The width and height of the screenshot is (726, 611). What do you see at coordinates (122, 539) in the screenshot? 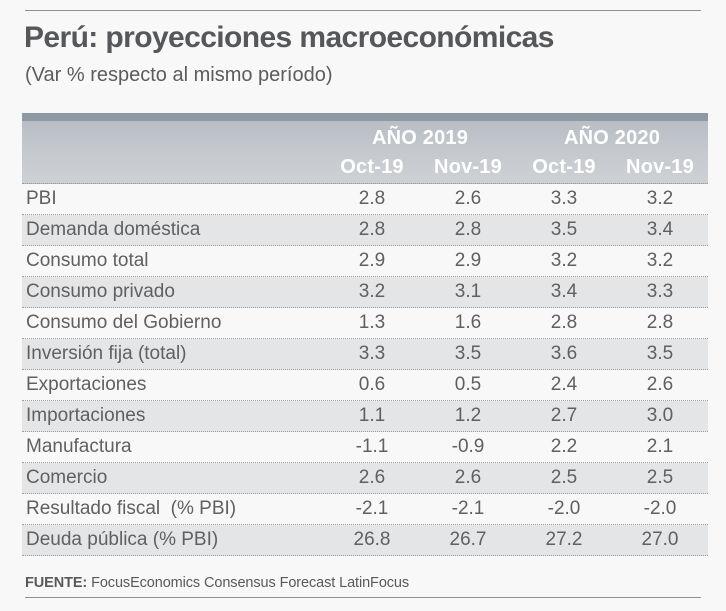
I see `row-label: Deuda pública (% PBI)` at bounding box center [122, 539].